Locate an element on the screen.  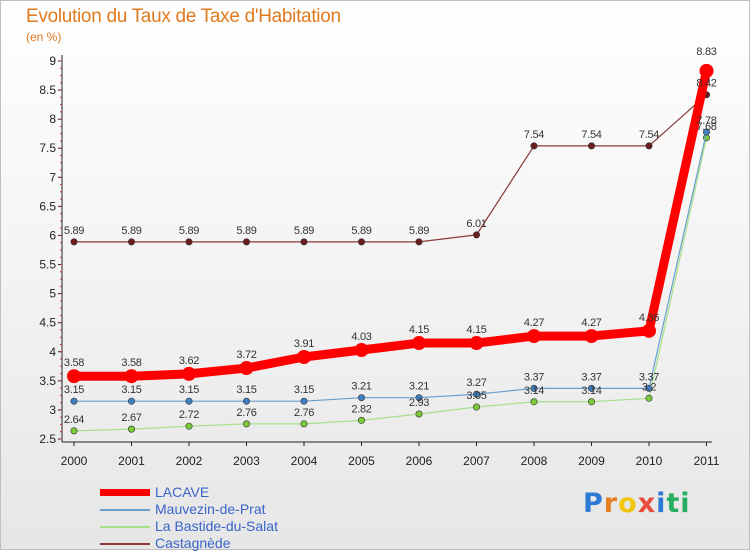
data-label: 3.91 is located at coordinates (304, 344).